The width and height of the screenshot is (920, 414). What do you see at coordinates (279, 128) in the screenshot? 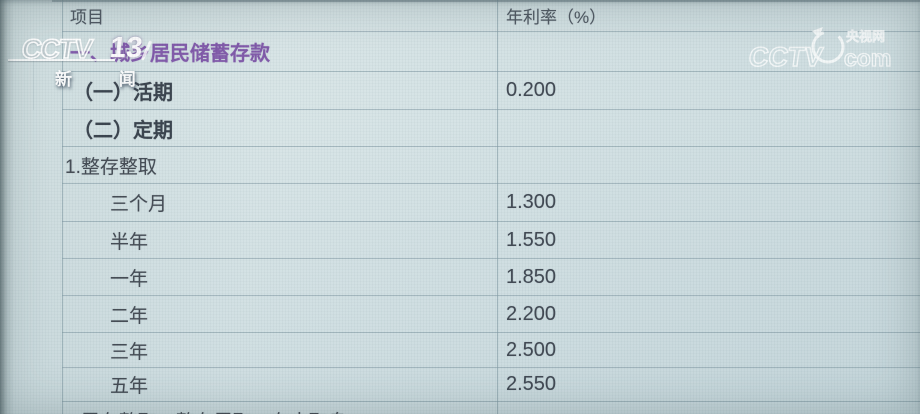
I see `item-cell: （二）定期` at bounding box center [279, 128].